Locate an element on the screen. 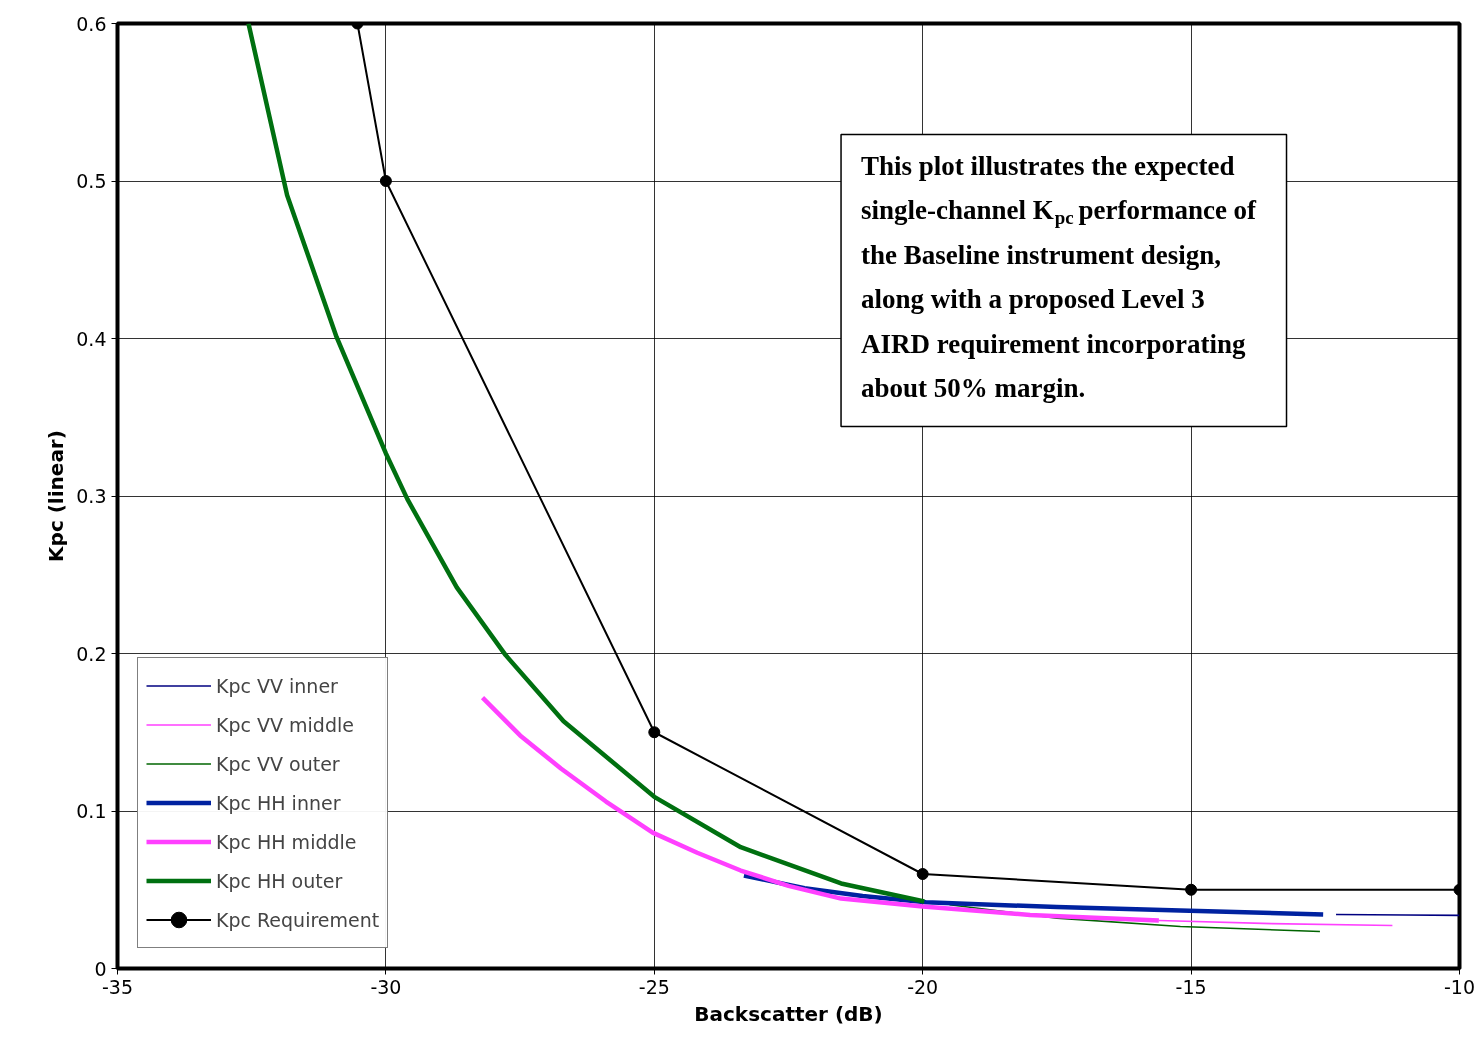 This screenshot has height=1062, width=1481. legend-label: Kpc VV inner is located at coordinates (277, 686).